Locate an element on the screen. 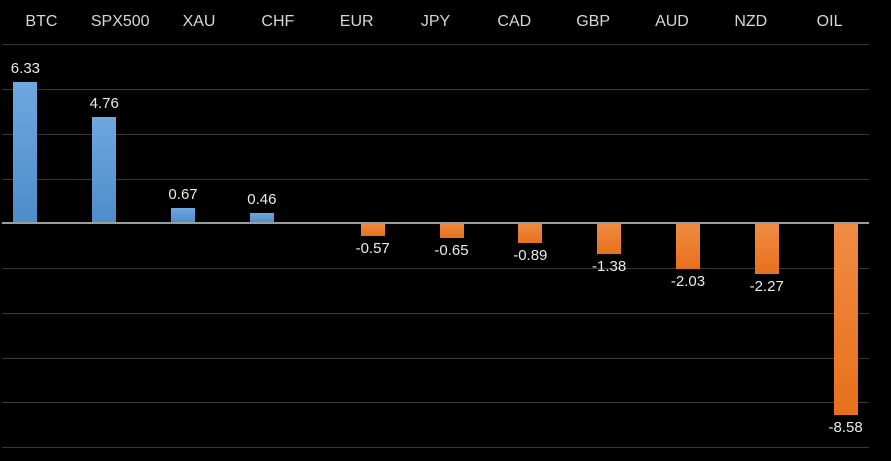 This screenshot has width=891, height=461. bar-gbp is located at coordinates (609, 239).